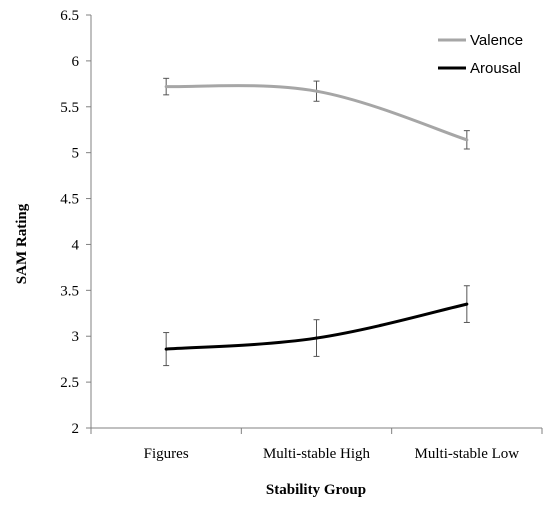 The image size is (550, 505). Describe the element at coordinates (316, 113) in the screenshot. I see `series-valence` at that location.